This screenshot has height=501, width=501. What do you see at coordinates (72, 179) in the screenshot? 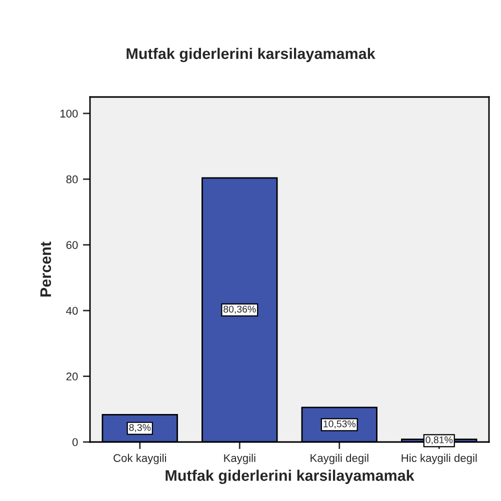
I see `y-tick-label: 80` at bounding box center [72, 179].